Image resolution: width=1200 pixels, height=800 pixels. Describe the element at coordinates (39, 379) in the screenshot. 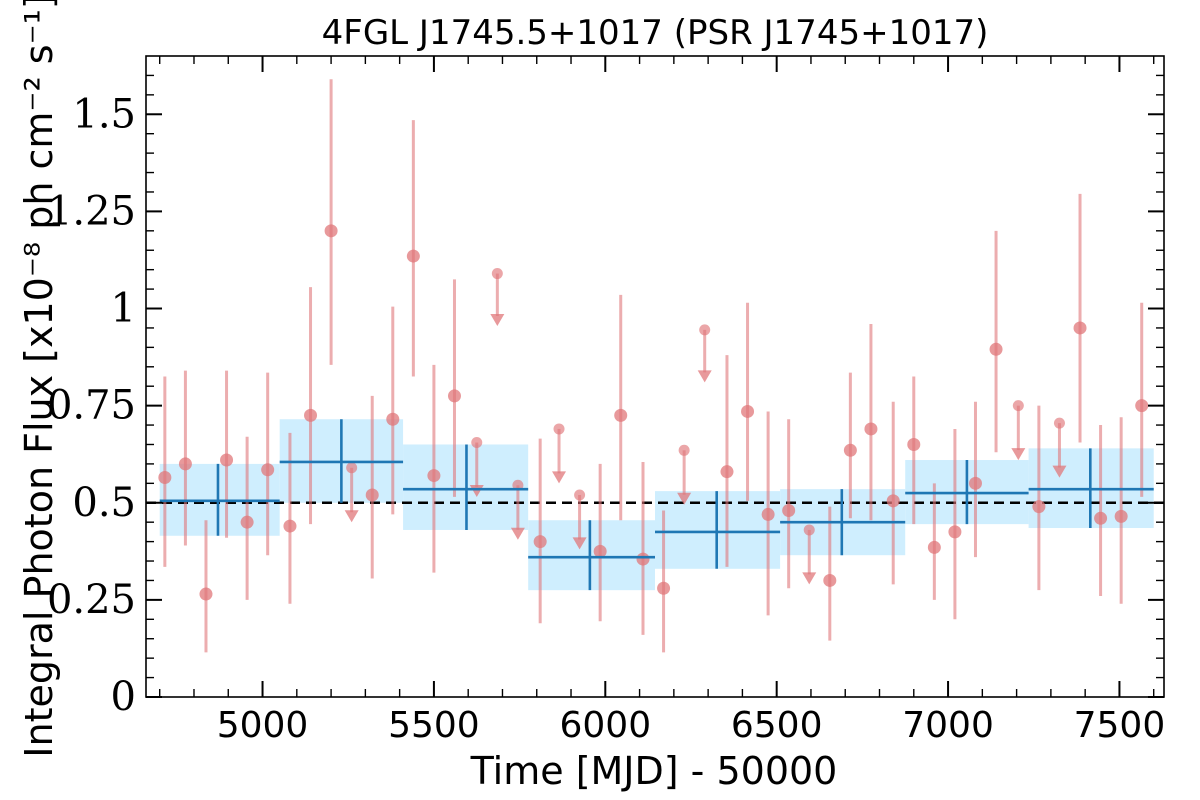

I see `y-axis-label: Integral Photon Flux [x10⁻⁸ ph cm⁻² s⁻¹]` at that location.